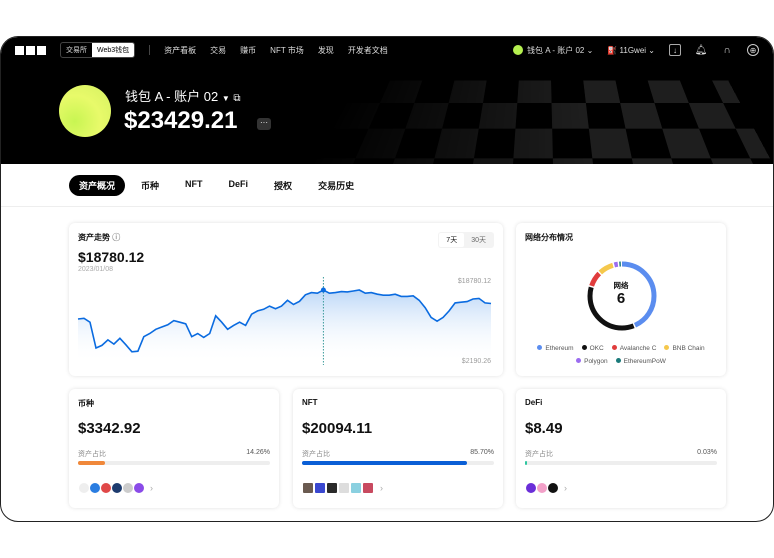 The height and width of the screenshot is (558, 774). I want to click on legend-polygon: Polygon, so click(592, 361).